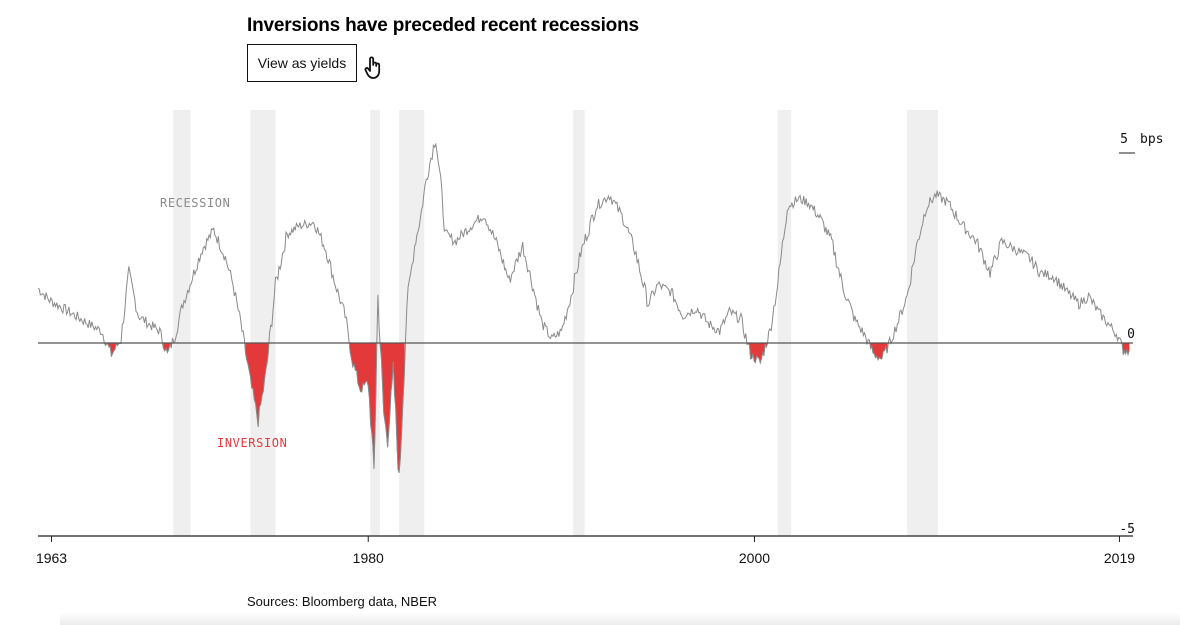  I want to click on x-tick-label: 1980, so click(368, 558).